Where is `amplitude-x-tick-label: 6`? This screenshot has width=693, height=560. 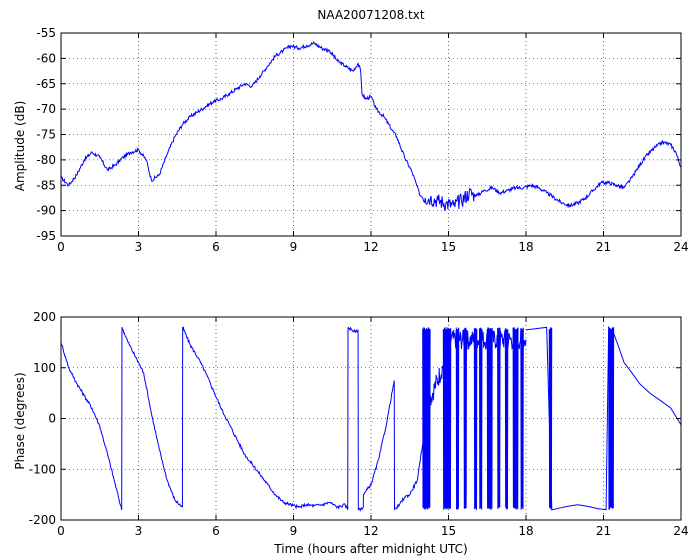
amplitude-x-tick-label: 6 is located at coordinates (216, 247).